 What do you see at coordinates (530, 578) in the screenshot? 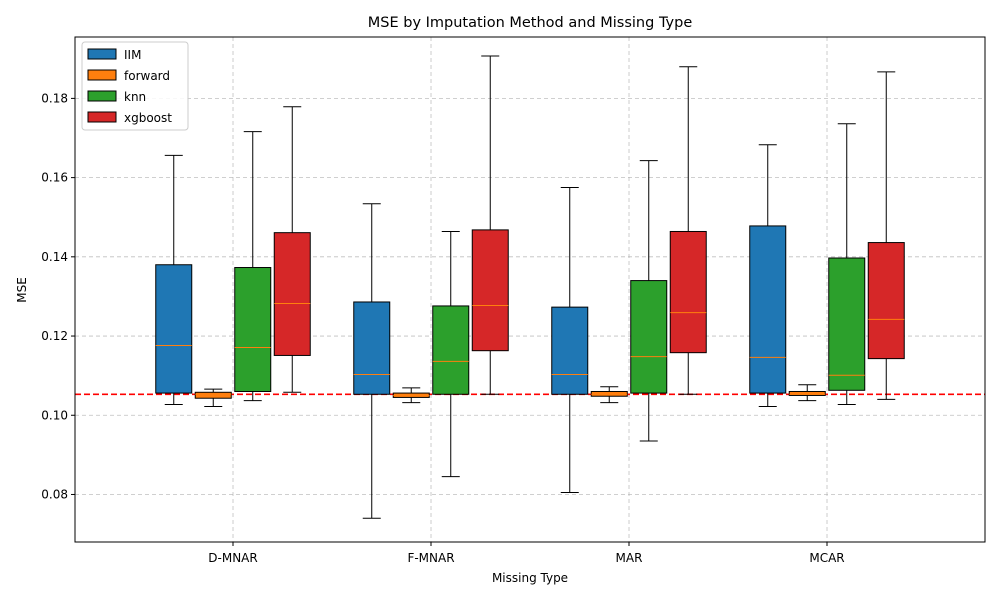
I see `x-axis-label: Missing Type` at bounding box center [530, 578].